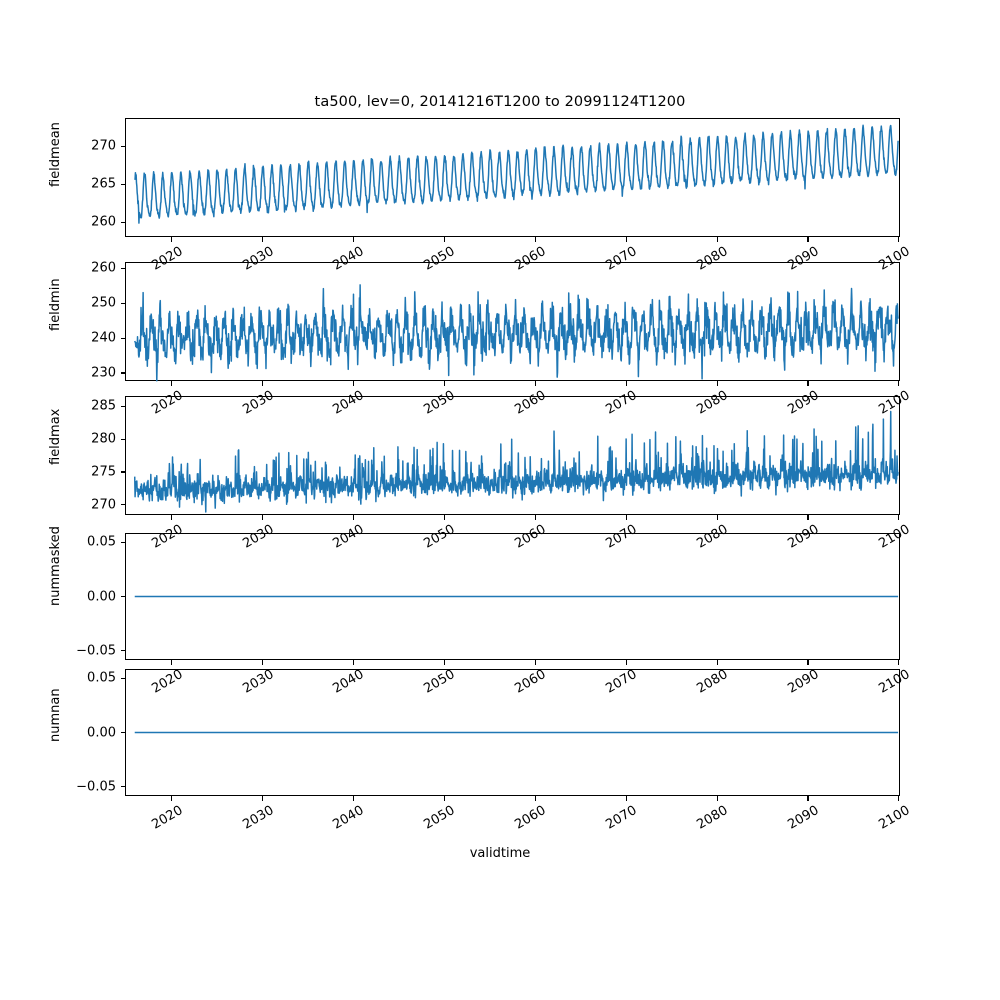 The image size is (1000, 1000). I want to click on y-axis-label-numnan: numnan, so click(56, 715).